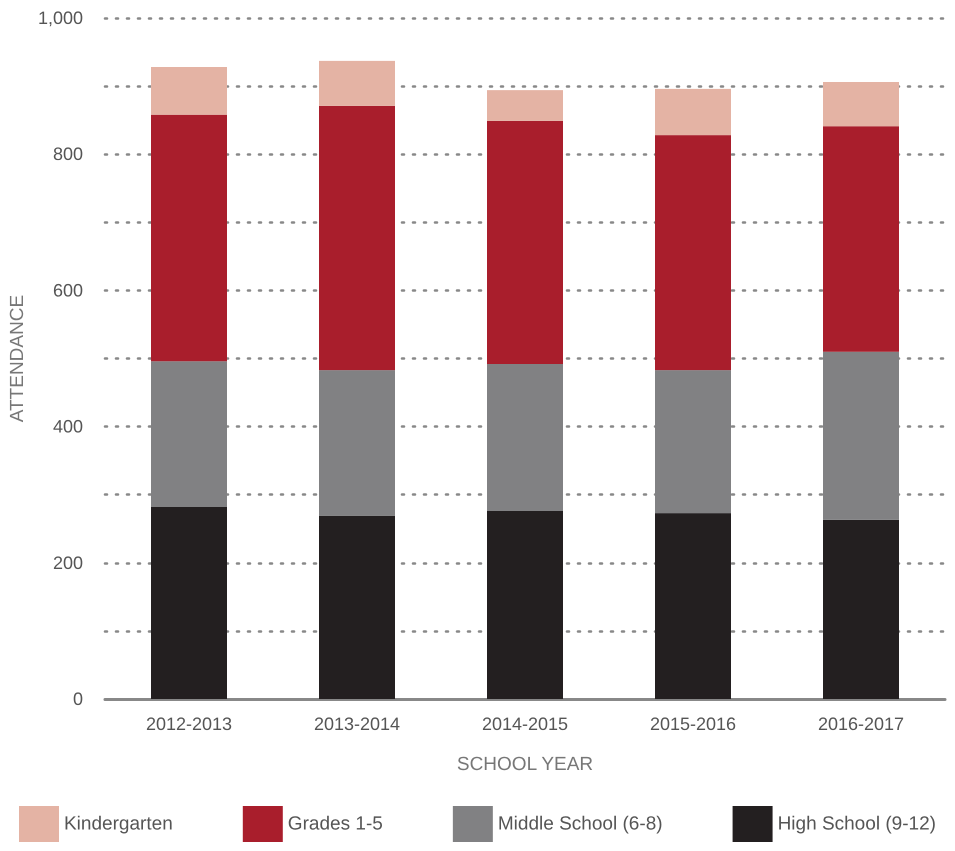  What do you see at coordinates (60, 18) in the screenshot?
I see `y-tick-label: 1,000` at bounding box center [60, 18].